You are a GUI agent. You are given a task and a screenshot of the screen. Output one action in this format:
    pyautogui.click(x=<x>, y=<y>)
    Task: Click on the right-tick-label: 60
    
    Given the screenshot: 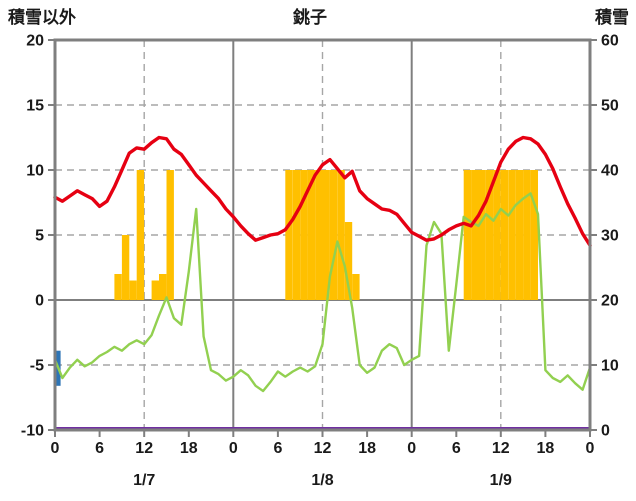 What is the action you would take?
    pyautogui.click(x=610, y=41)
    